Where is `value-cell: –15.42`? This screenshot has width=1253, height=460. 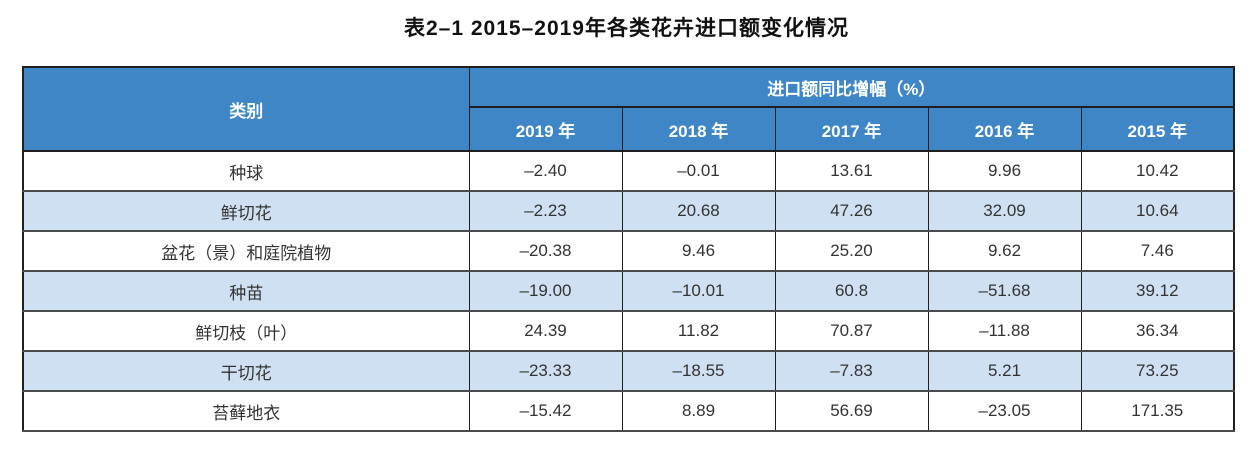
value-cell: –15.42 is located at coordinates (545, 411).